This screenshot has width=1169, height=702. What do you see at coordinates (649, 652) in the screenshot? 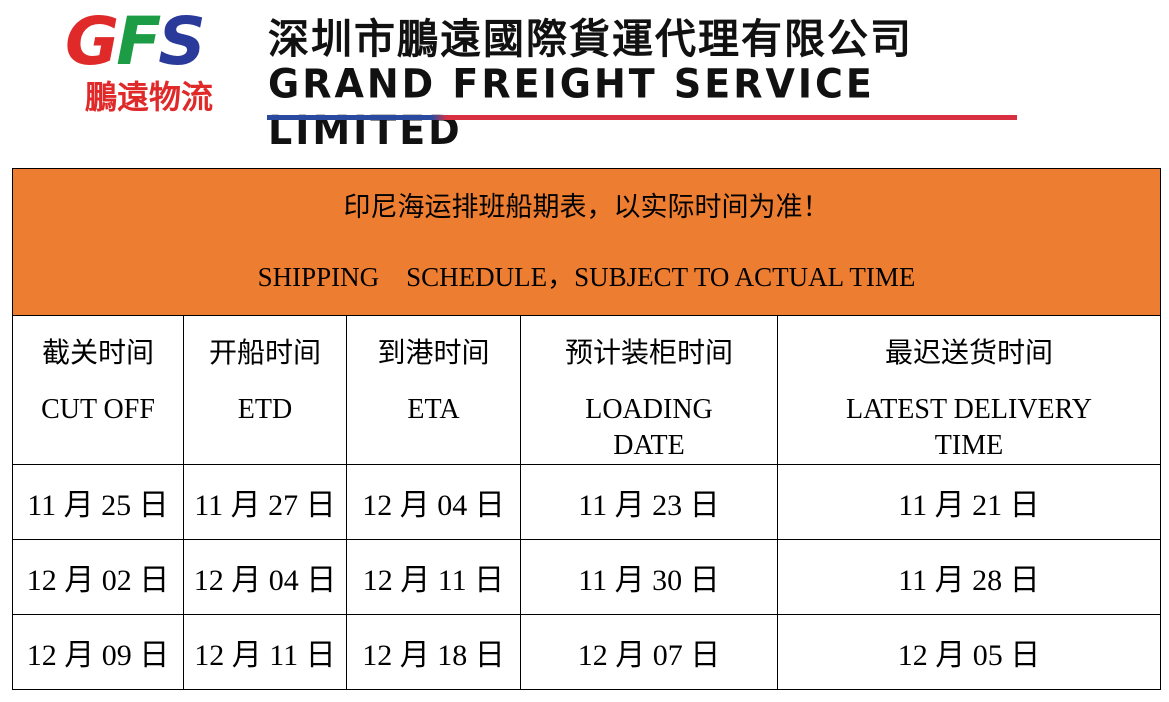
I see `loading-date-cell: 12 月 07 日` at bounding box center [649, 652].